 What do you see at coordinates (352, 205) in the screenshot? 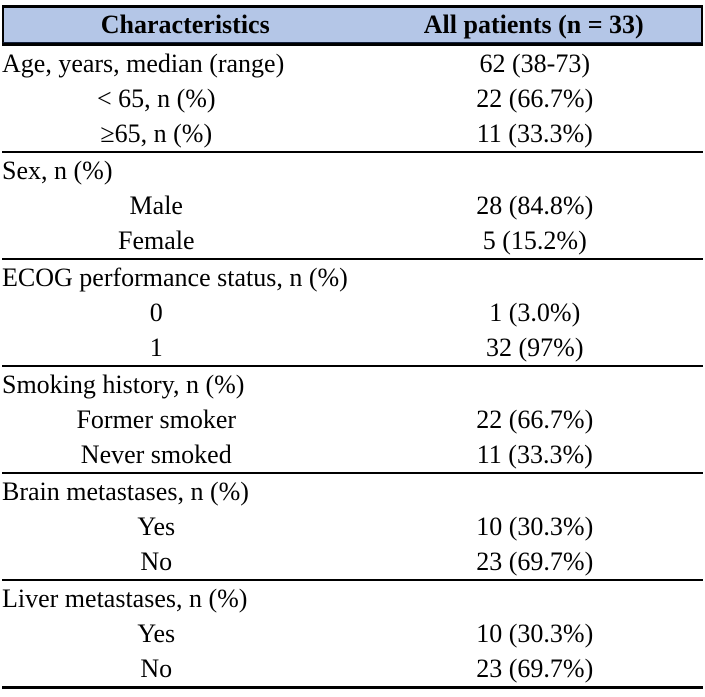
I see `table-row: Male 28 (84.8%)` at bounding box center [352, 205].